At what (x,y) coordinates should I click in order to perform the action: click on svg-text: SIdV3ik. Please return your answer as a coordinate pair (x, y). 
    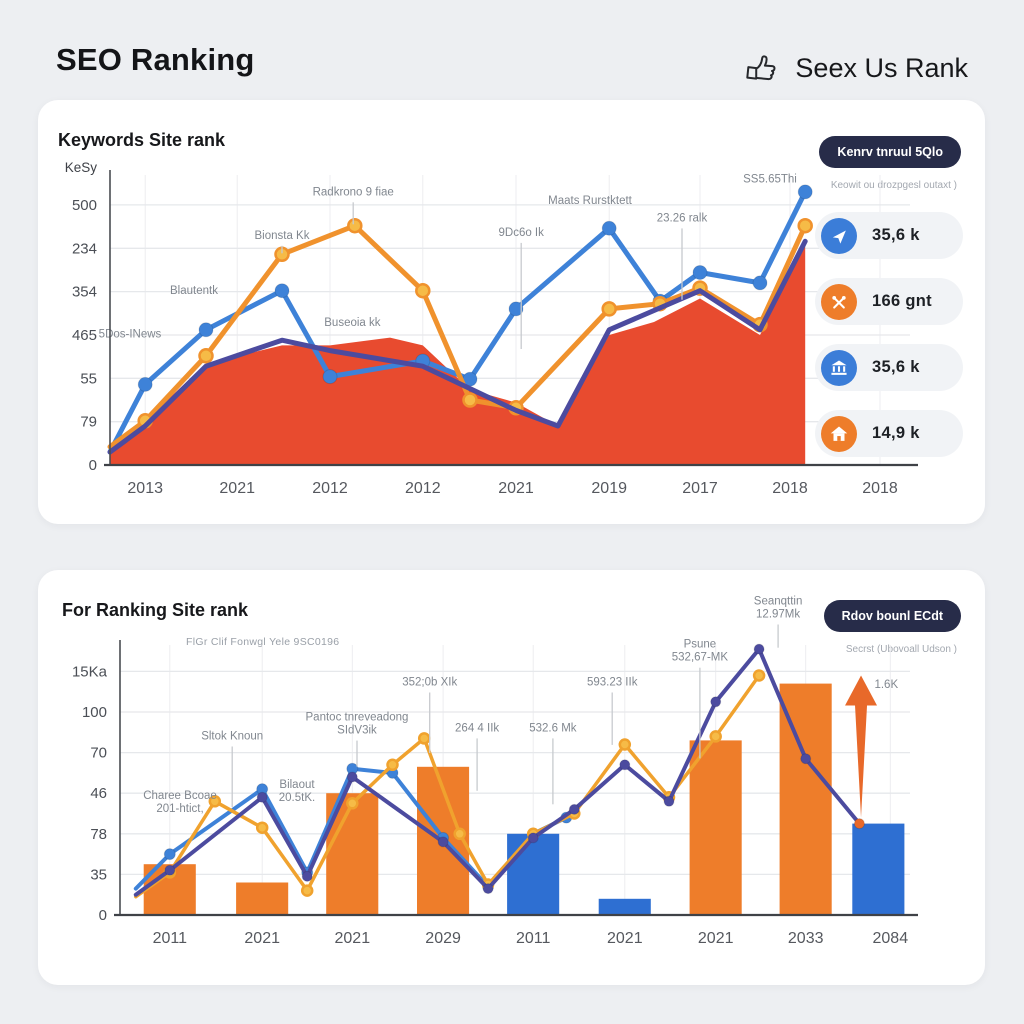
    Looking at the image, I should click on (357, 731).